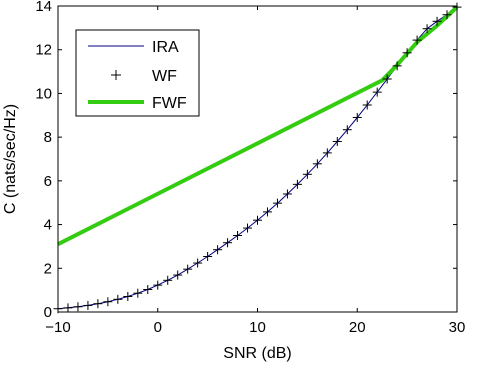 The image size is (486, 368). I want to click on y-tick-label: 0, so click(48, 312).